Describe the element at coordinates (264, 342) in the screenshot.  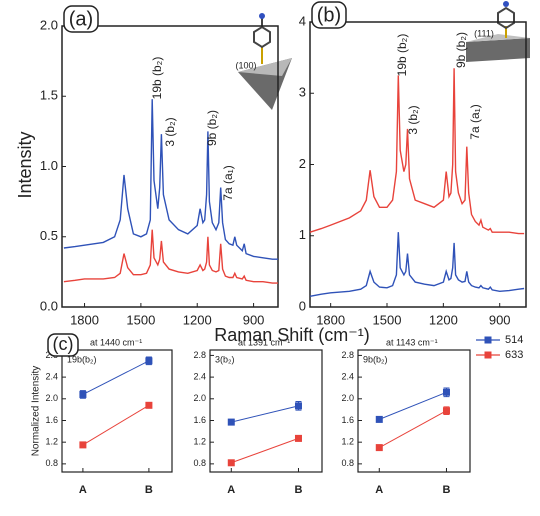
I see `panel-title: at 1391 cm⁻¹` at that location.